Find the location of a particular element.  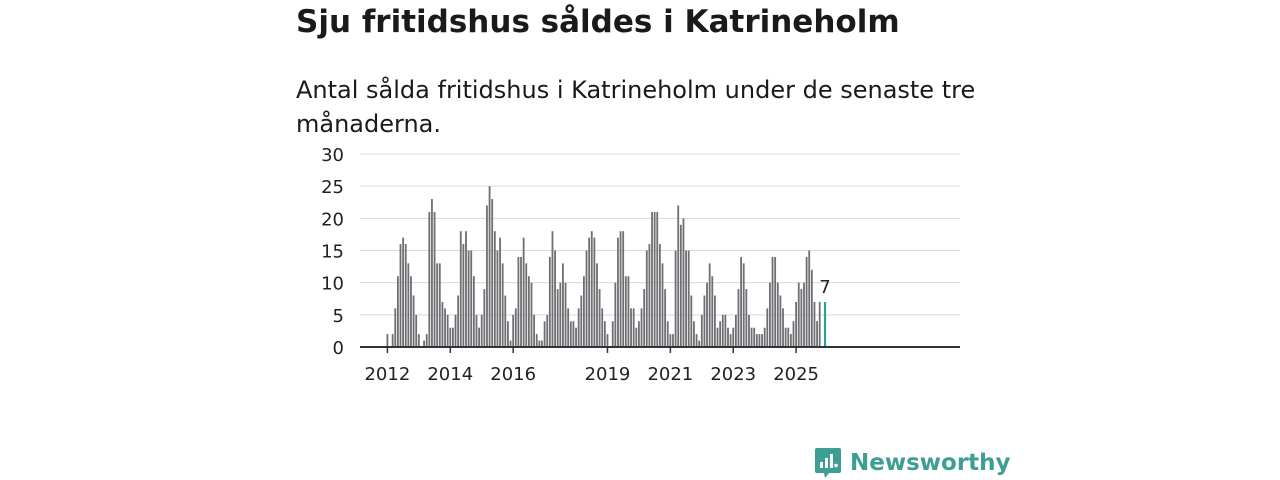

brand-logo: Newsworthy is located at coordinates (912, 463).